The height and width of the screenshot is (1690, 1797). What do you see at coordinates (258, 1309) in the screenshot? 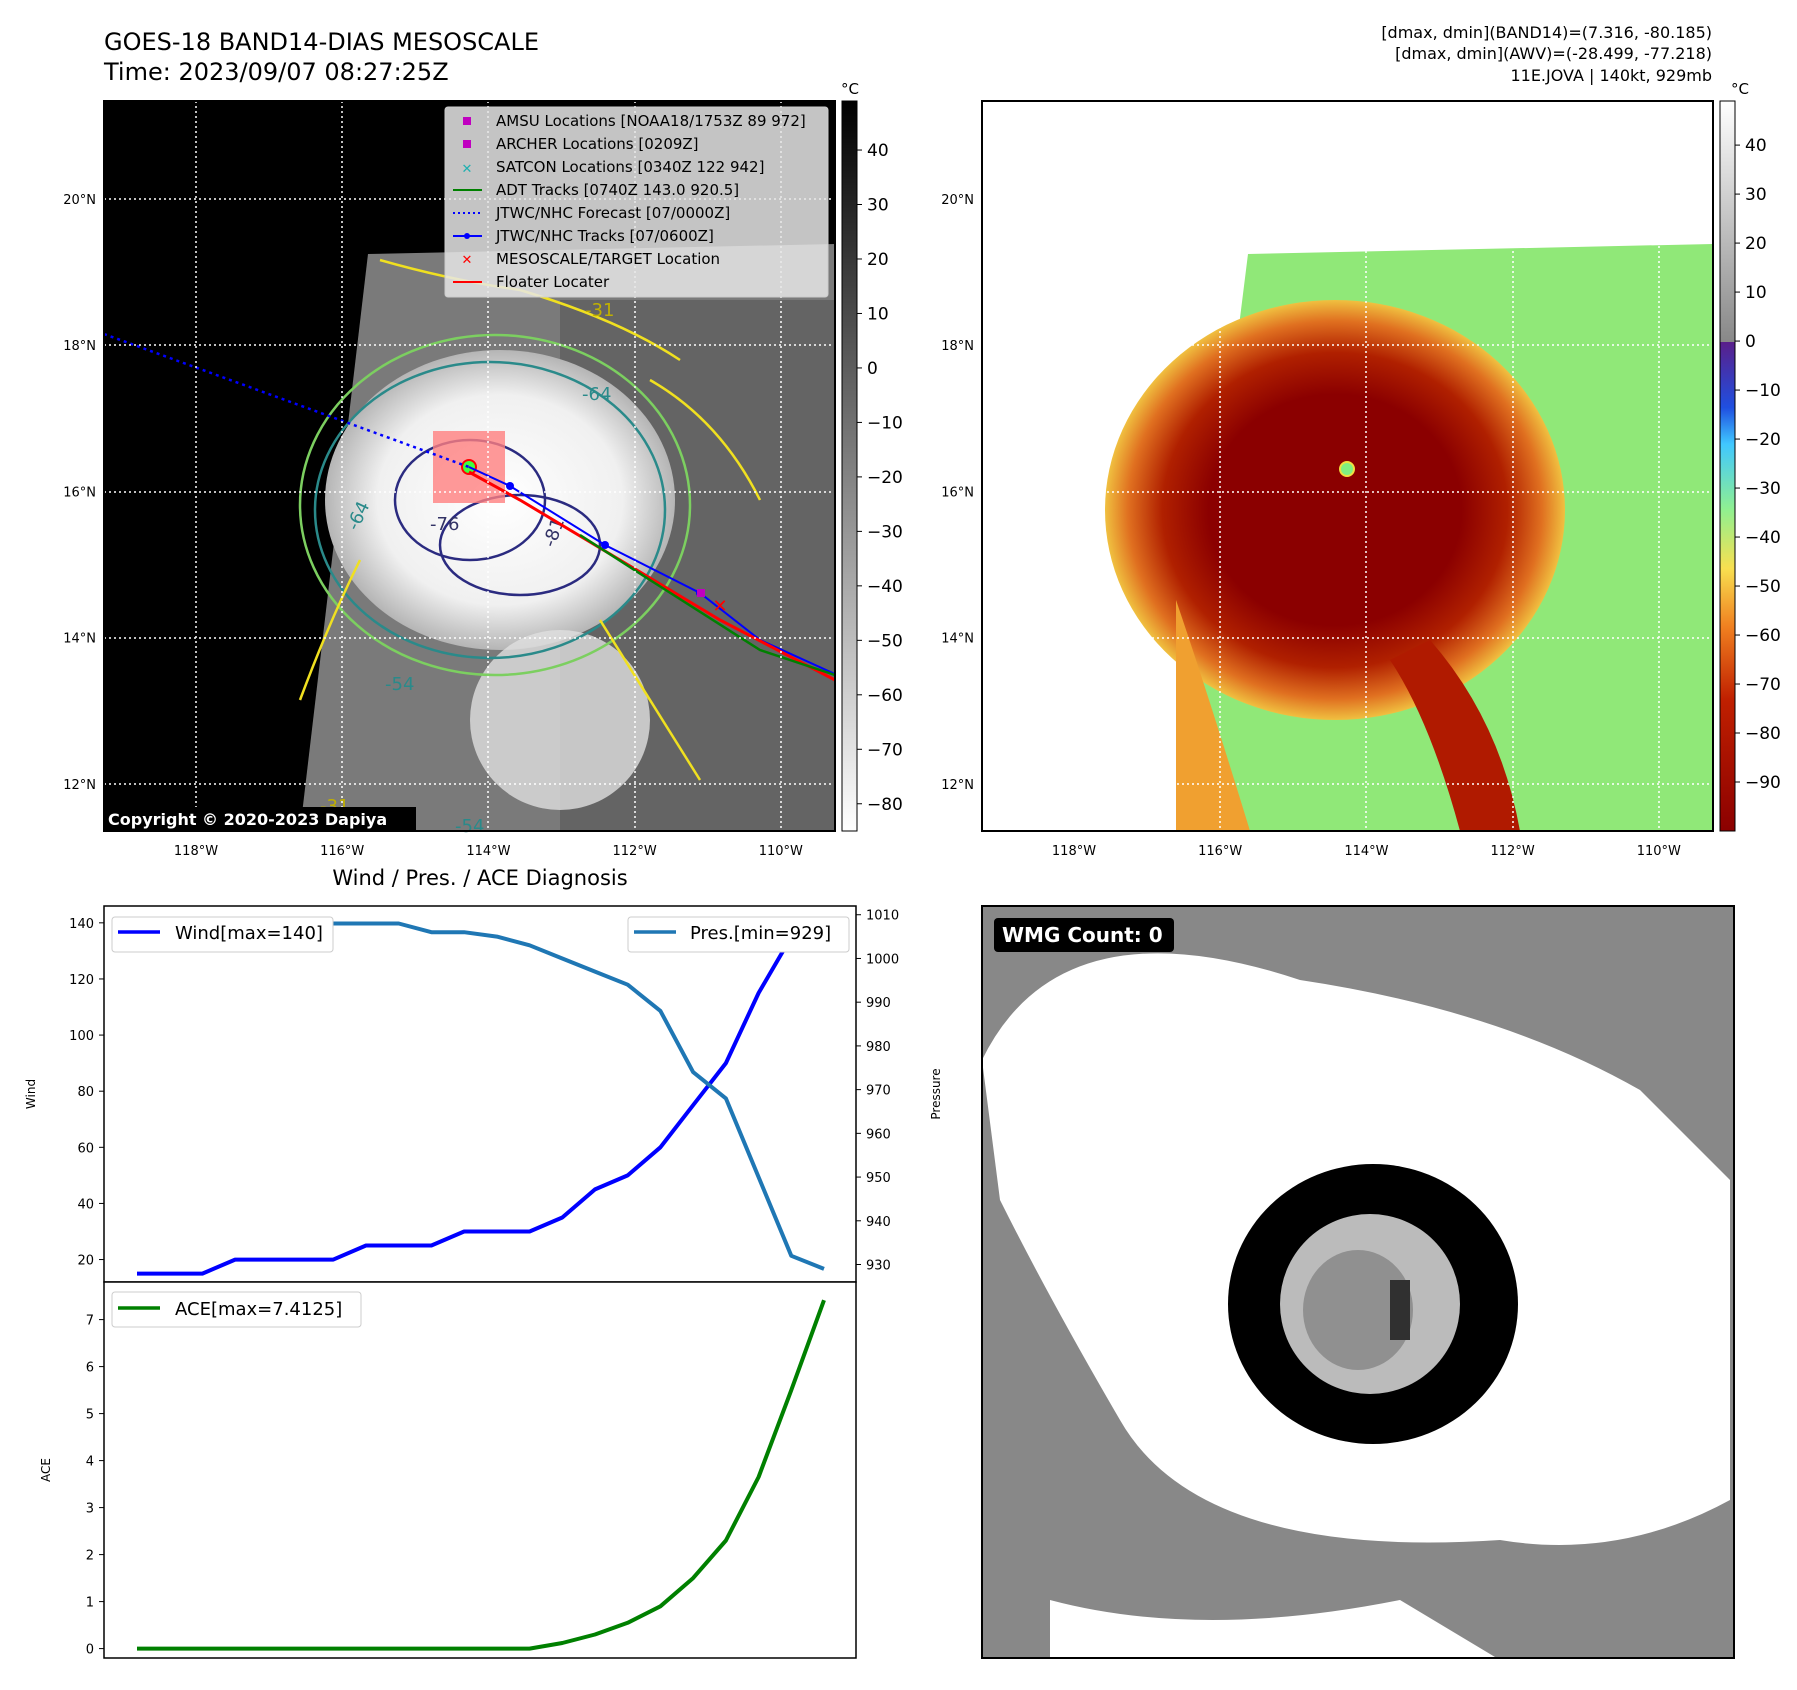
I see `ace-legend-label: ACE[max=7.4125]` at bounding box center [258, 1309].